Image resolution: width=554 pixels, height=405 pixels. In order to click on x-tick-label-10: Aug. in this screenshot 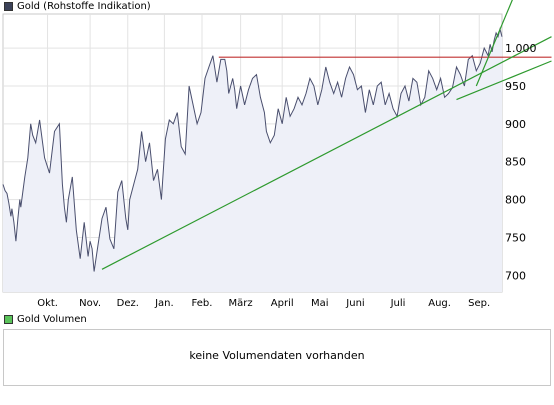, I will do `click(439, 303)`.